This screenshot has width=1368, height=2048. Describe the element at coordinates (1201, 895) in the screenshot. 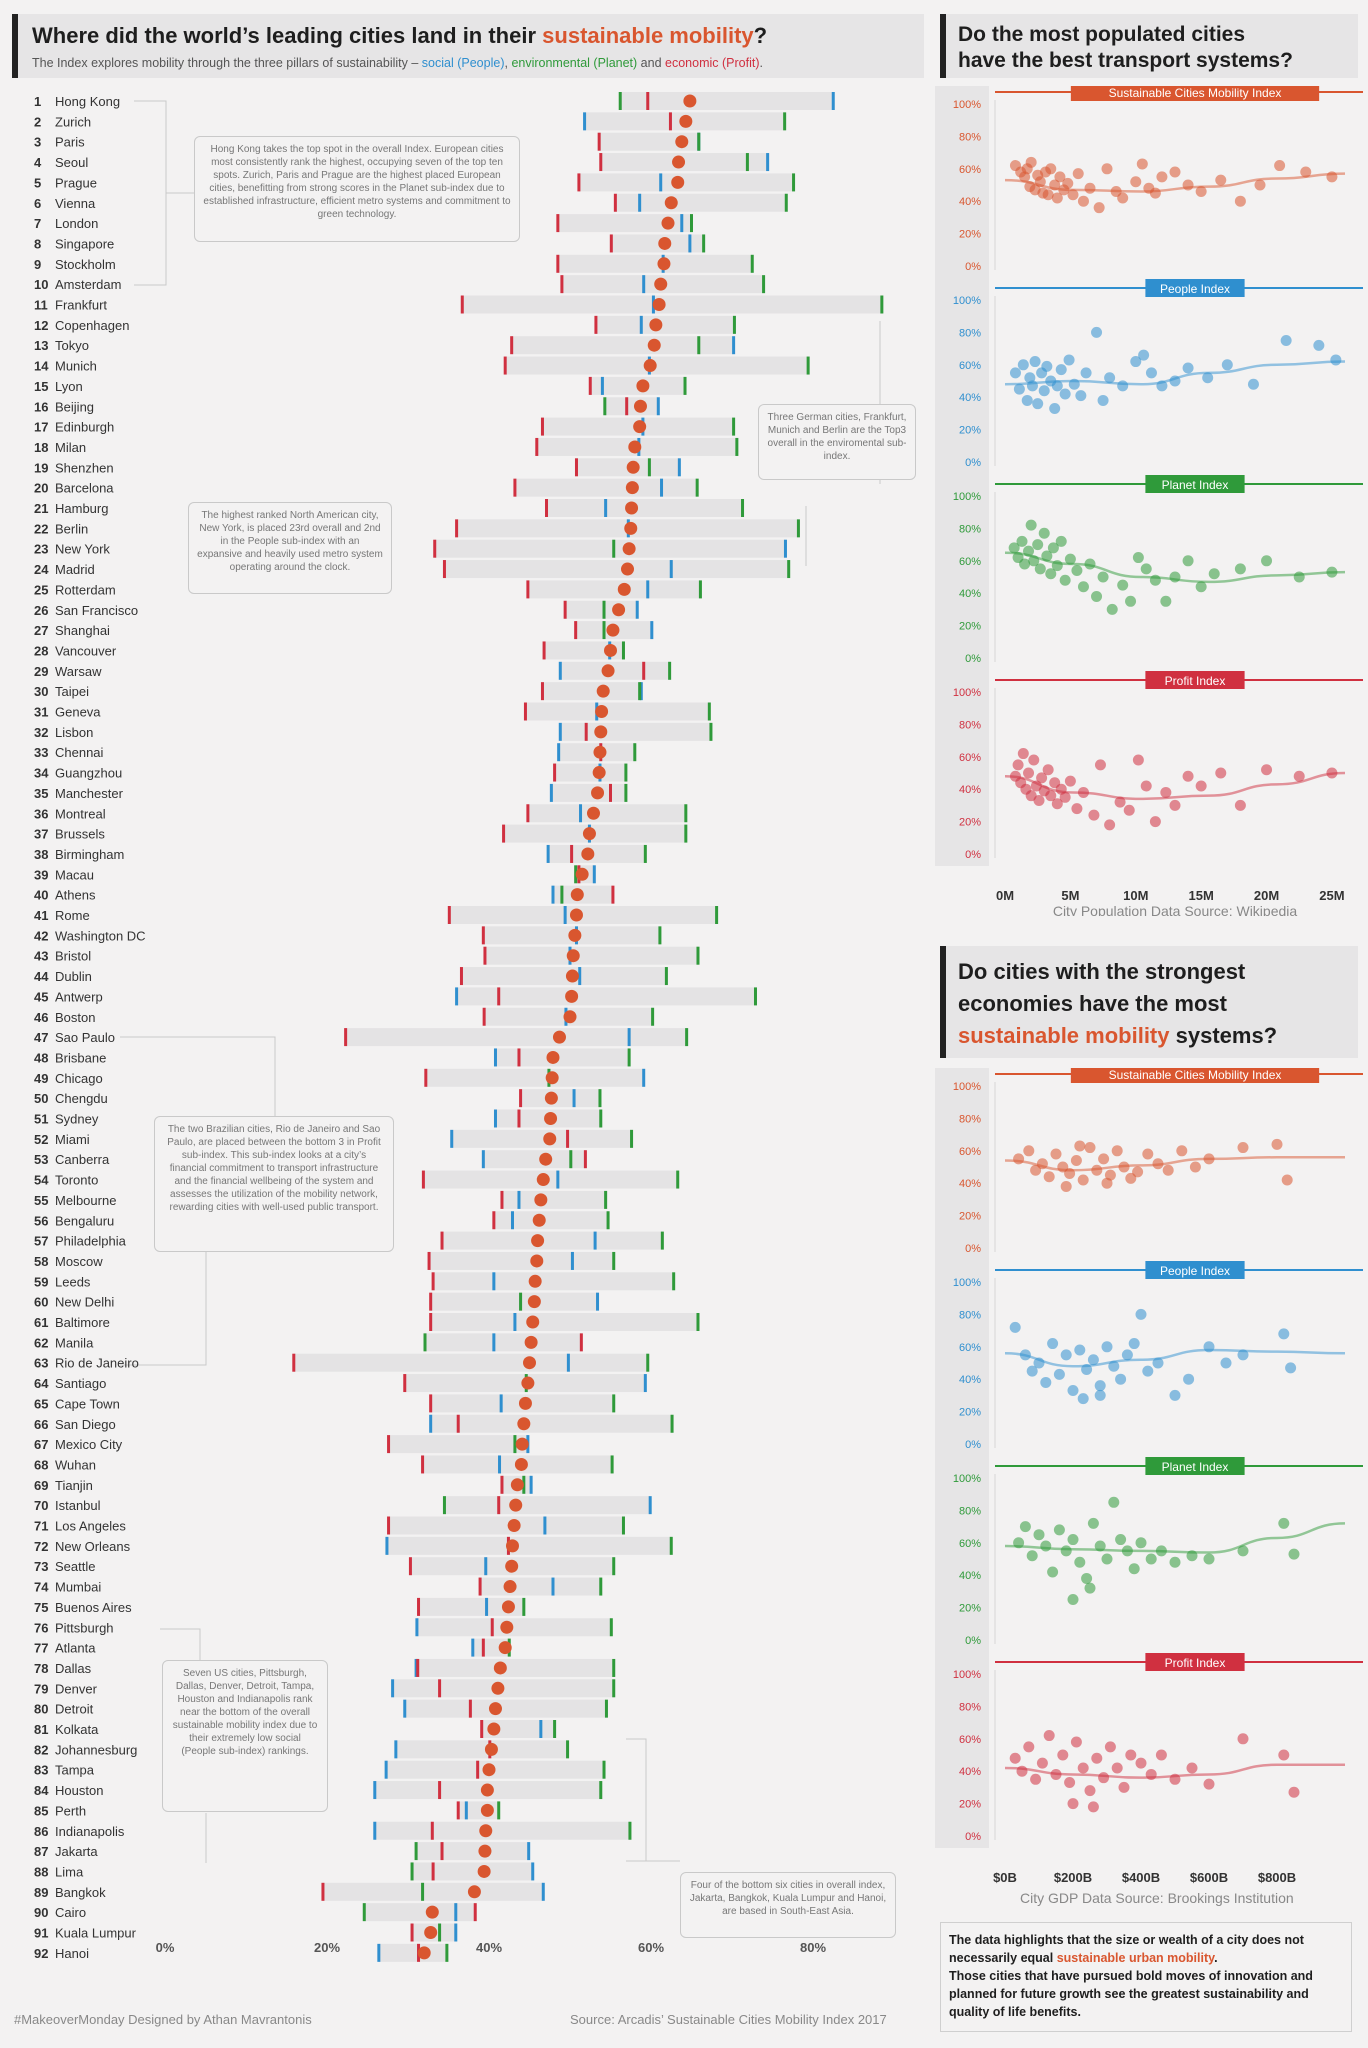

I see `x-tick-label-3: 15M` at that location.